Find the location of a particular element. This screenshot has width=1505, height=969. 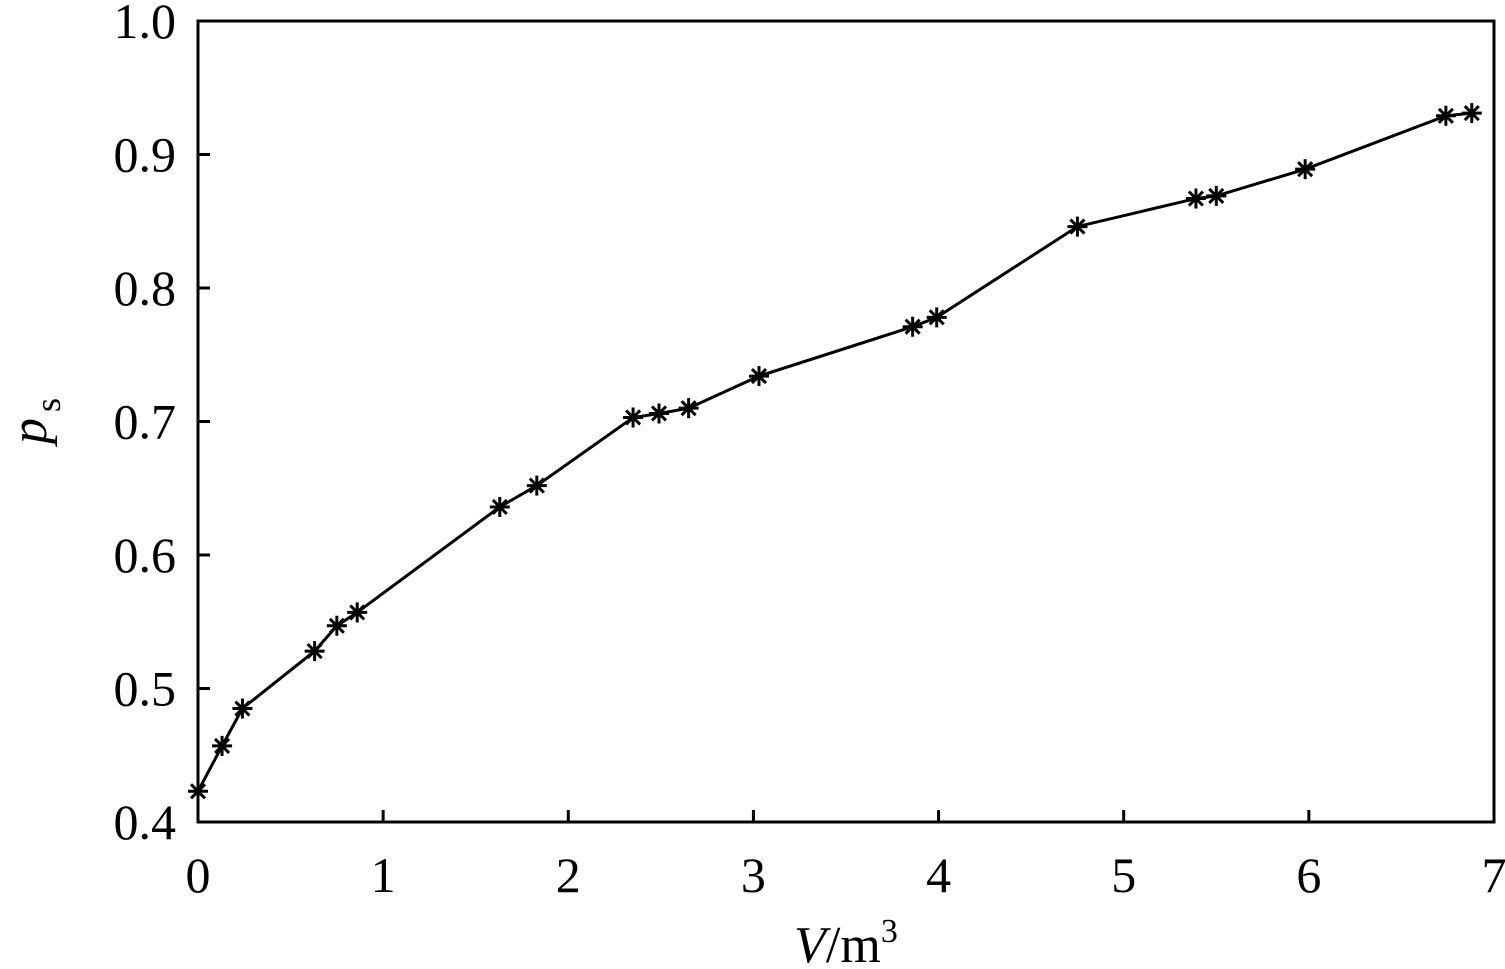

x-tick-label: 4 is located at coordinates (938, 875).